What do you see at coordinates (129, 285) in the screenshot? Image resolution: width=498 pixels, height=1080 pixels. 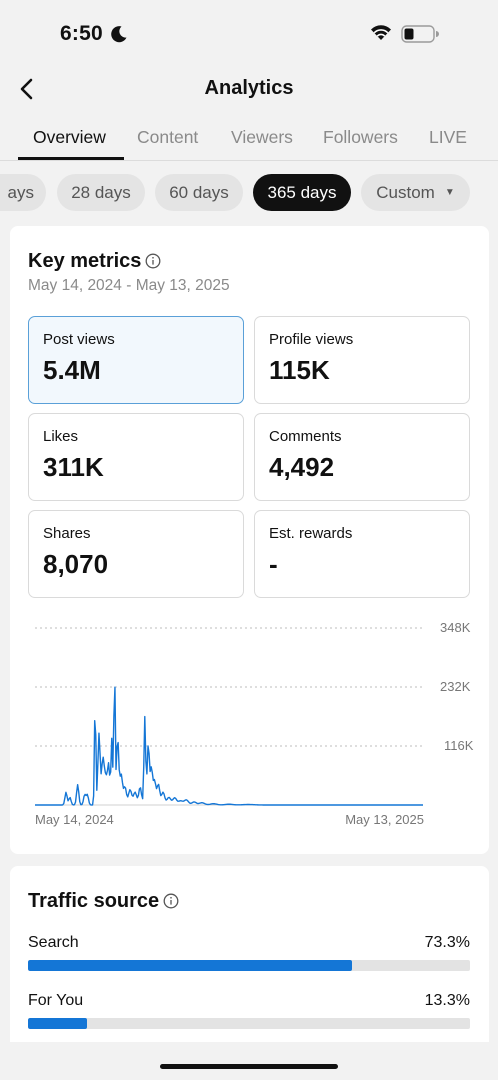 I see `date-range: May 14, 2024 - May 13, 2025` at bounding box center [129, 285].